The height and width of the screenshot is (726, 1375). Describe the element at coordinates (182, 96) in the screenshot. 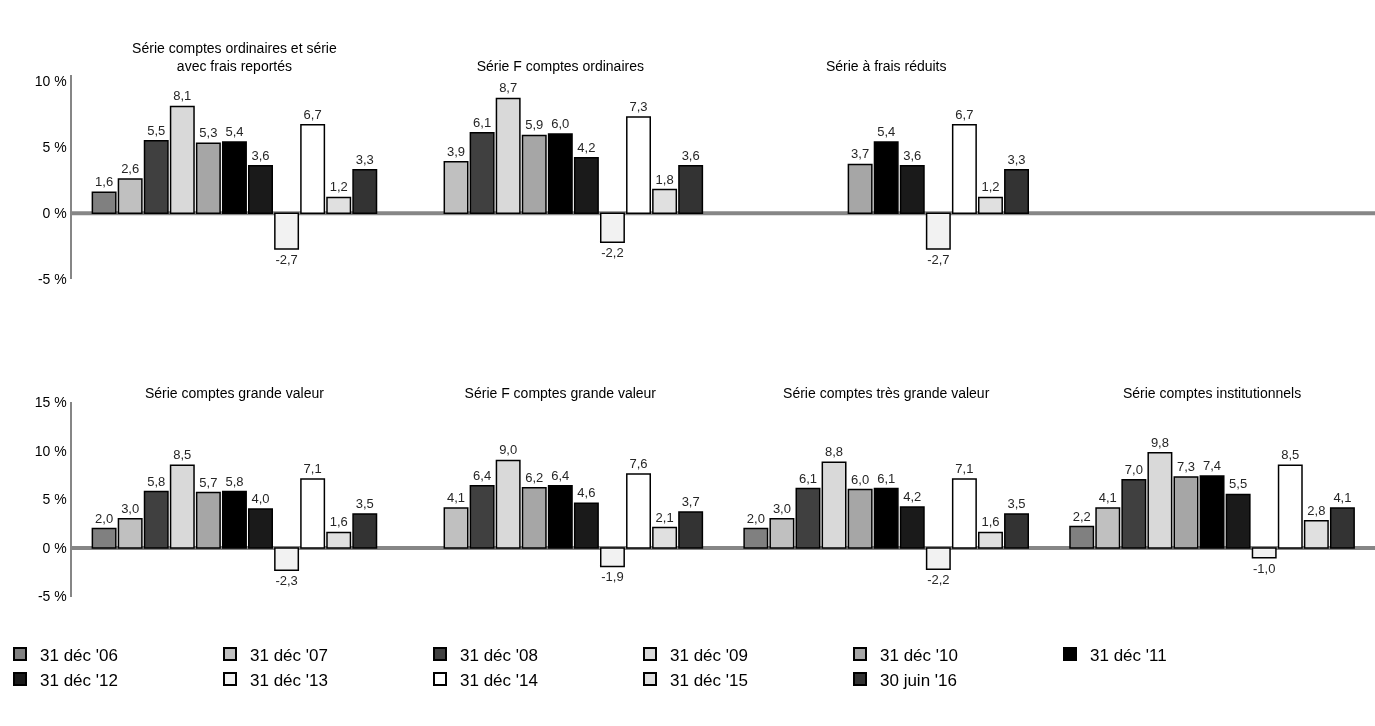

I see `data-label: 8,1` at that location.